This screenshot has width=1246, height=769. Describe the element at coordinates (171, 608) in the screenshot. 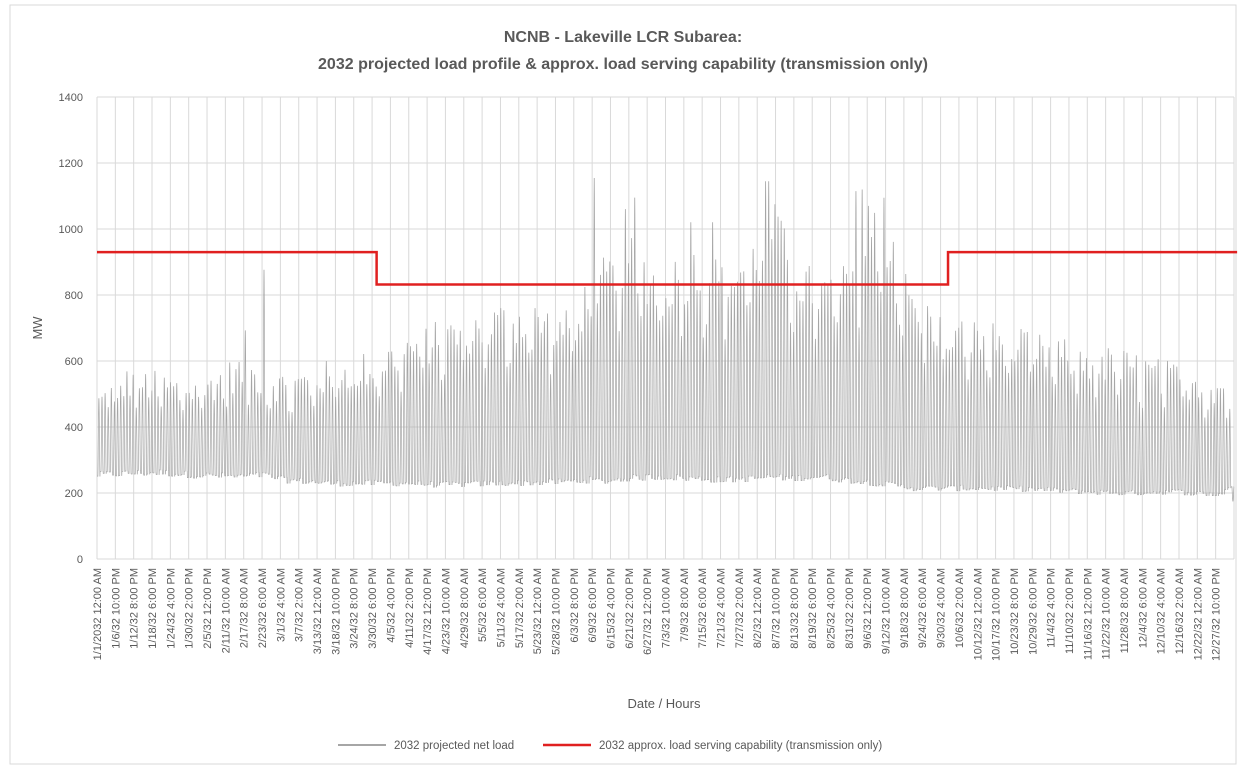

I see `x-tick-label: 1/24/32 4:00 PM` at that location.